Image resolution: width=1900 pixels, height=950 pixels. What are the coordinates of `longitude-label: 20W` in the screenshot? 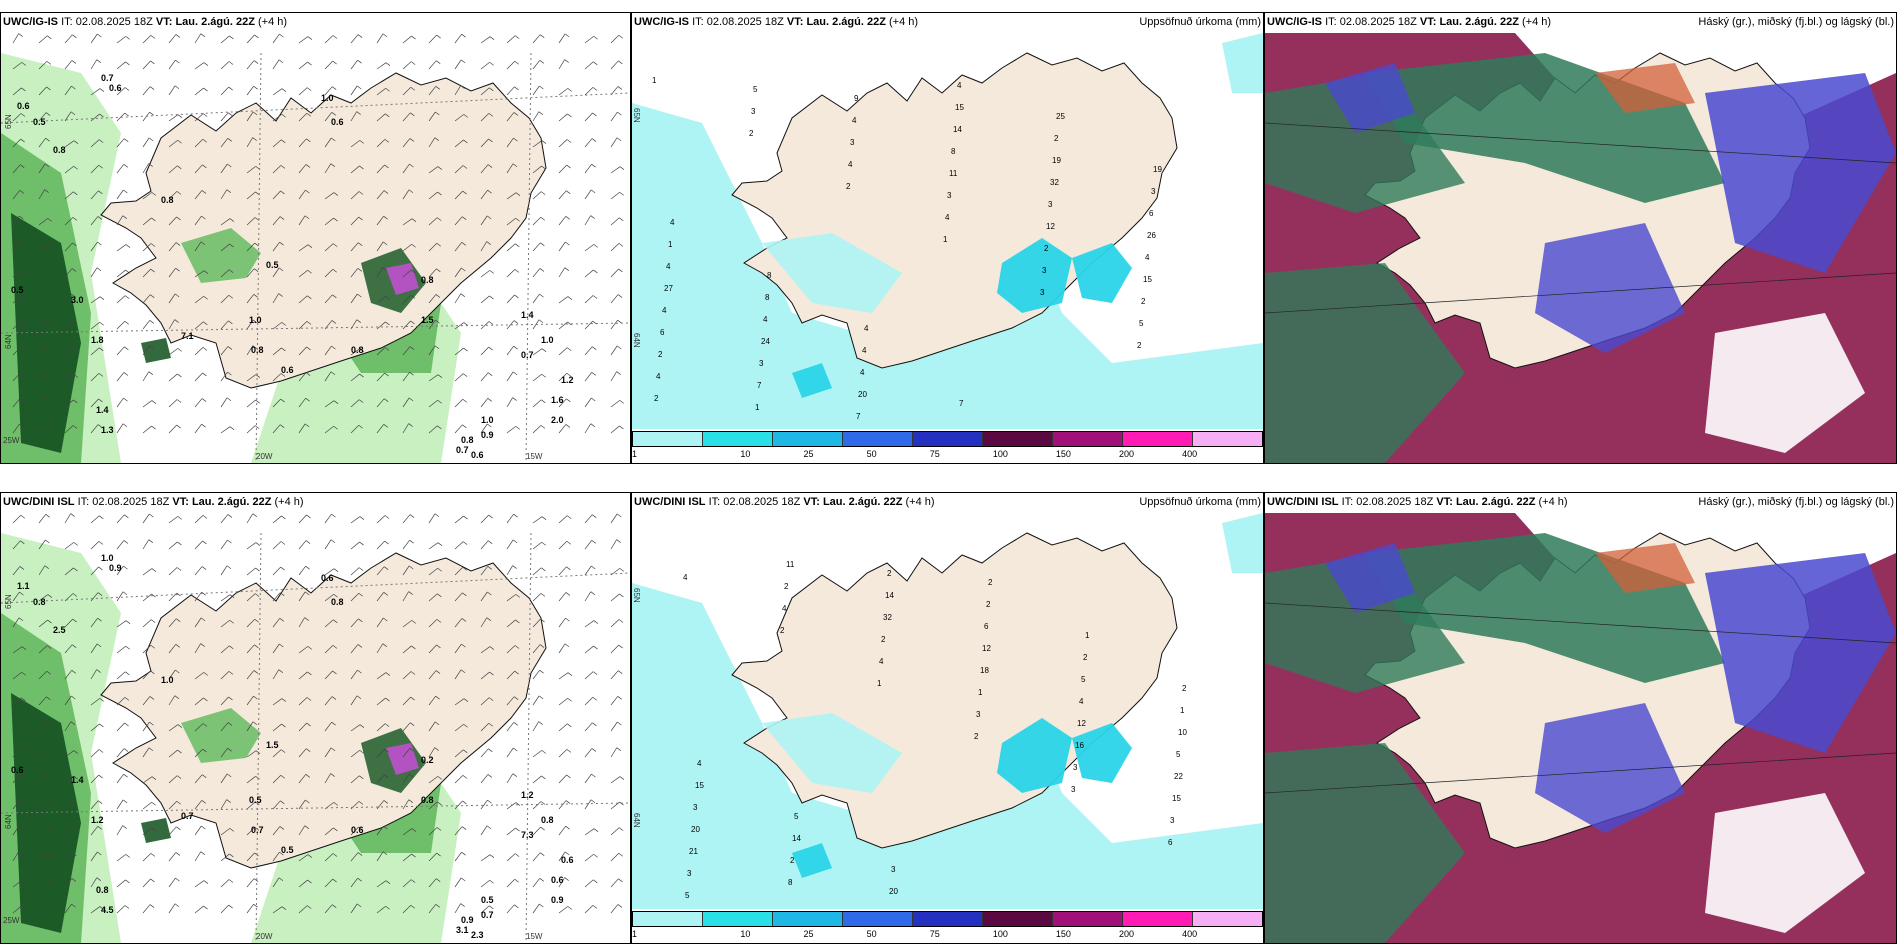 It's located at (264, 456).